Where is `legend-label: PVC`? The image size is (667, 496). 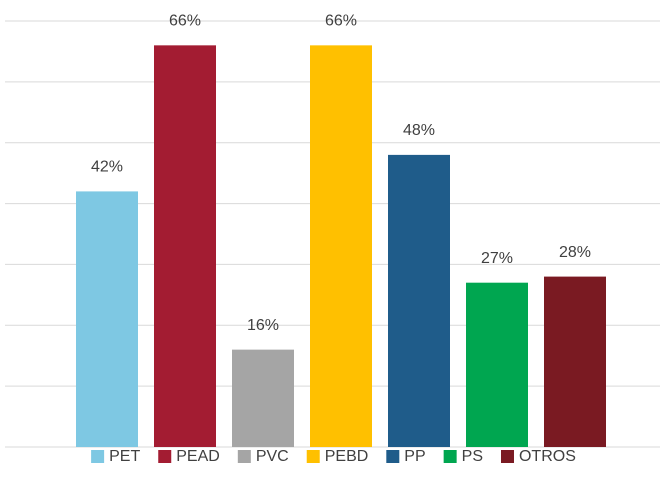
legend-label: PVC is located at coordinates (272, 456).